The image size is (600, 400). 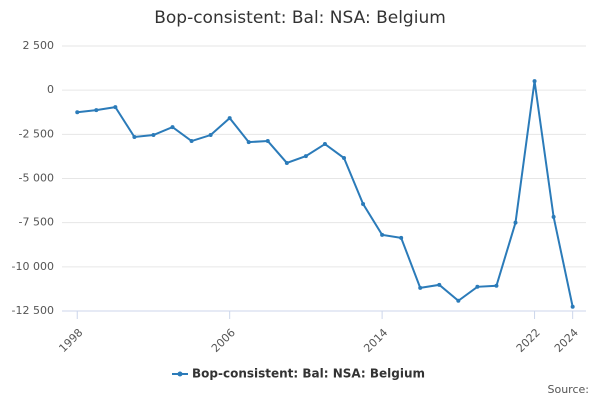 I want to click on legend-label: Bop-consistent: Bal: NSA: Belgium, so click(x=308, y=374).